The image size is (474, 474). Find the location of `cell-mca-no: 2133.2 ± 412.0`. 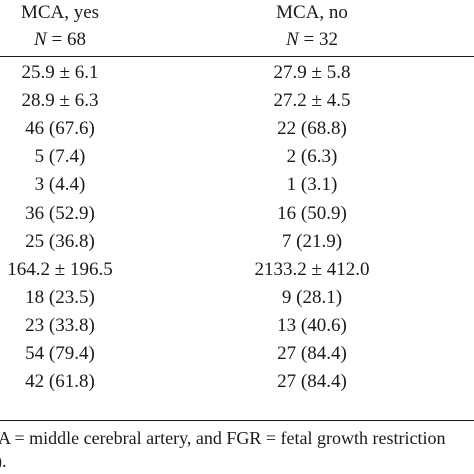

cell-mca-no: 2133.2 ± 412.0 is located at coordinates (312, 269).